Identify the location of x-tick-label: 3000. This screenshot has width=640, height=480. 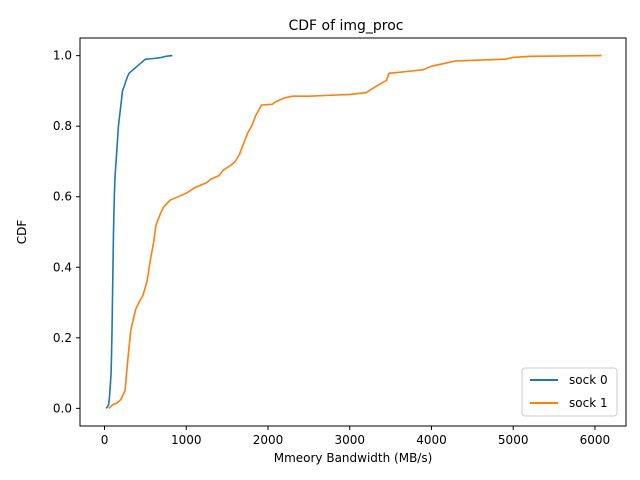
(349, 440).